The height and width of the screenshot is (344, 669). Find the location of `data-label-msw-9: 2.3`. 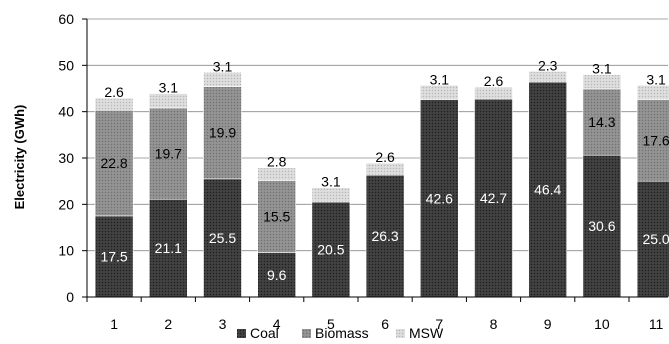

data-label-msw-9: 2.3 is located at coordinates (548, 65).